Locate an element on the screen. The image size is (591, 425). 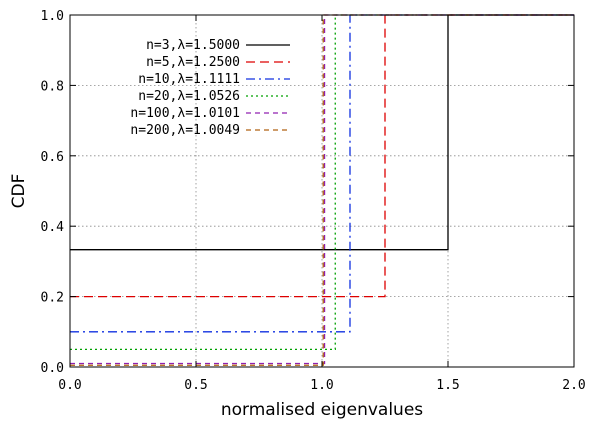
y-axis-title: CDF is located at coordinates (19, 191).